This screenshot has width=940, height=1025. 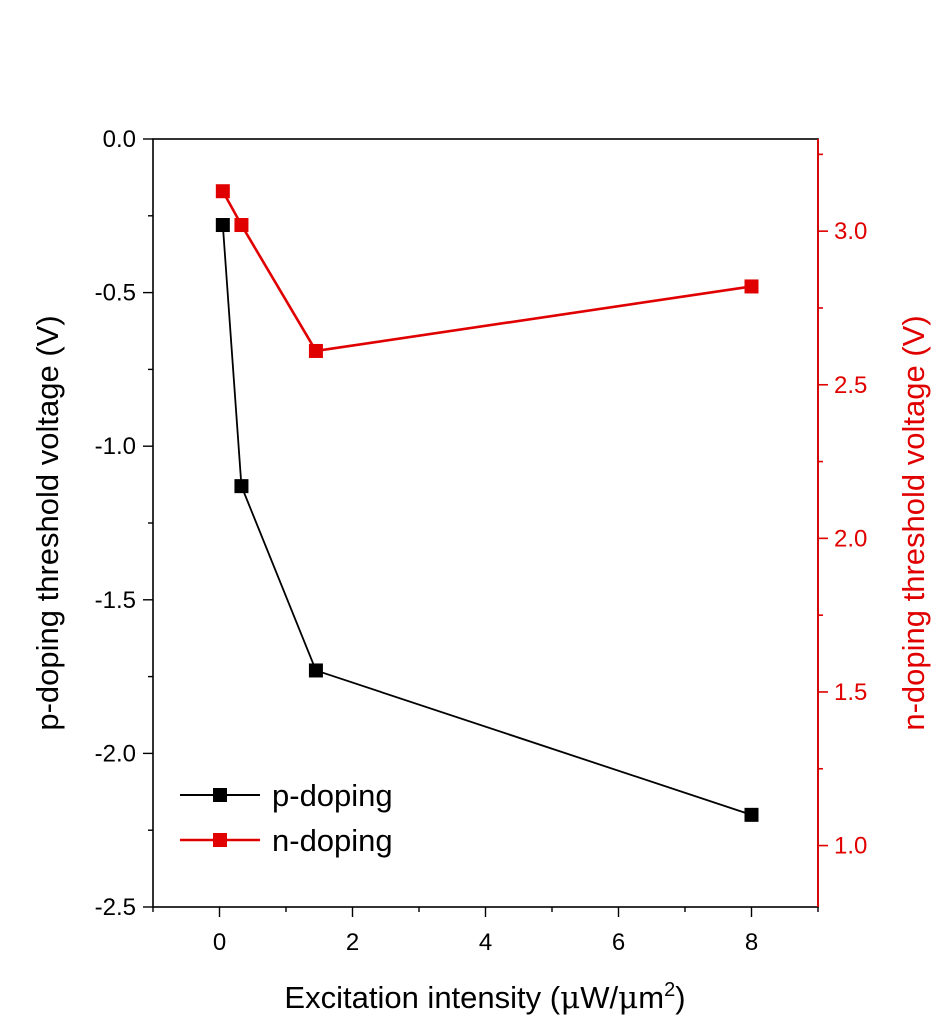 What do you see at coordinates (486, 271) in the screenshot?
I see `n-doping-line` at bounding box center [486, 271].